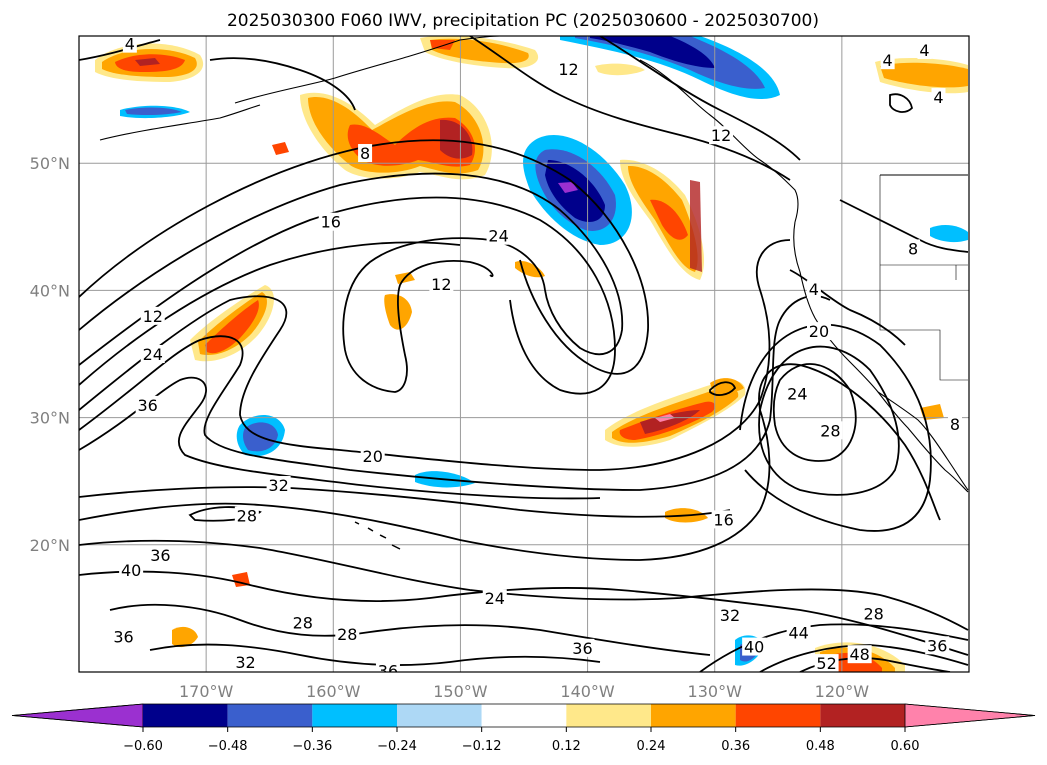 Image resolution: width=1047 pixels, height=765 pixels. I want to click on lon-tick-label: 130°W, so click(715, 691).